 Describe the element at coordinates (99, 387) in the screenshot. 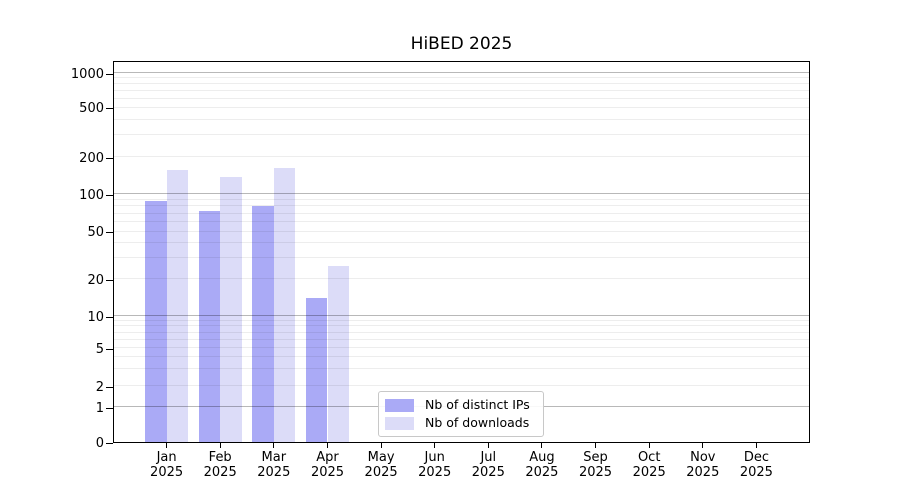

I see `y-tick-label: 2` at that location.